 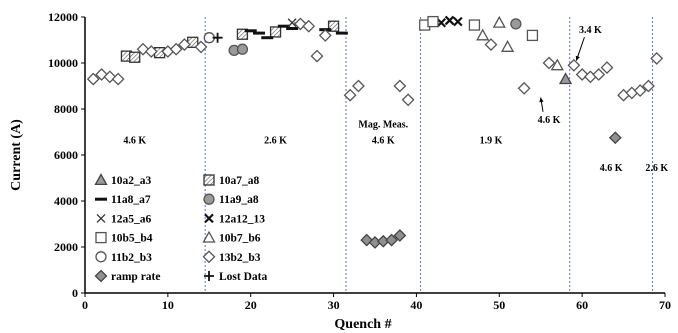 I want to click on data-point-ramp-rate, so click(x=615, y=138).